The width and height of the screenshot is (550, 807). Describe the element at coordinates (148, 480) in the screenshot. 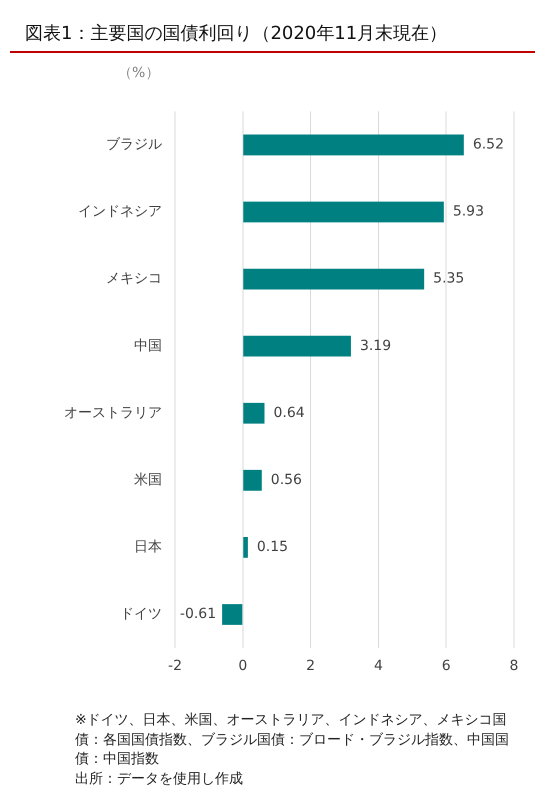

I see `y-tick-label: 米国` at that location.